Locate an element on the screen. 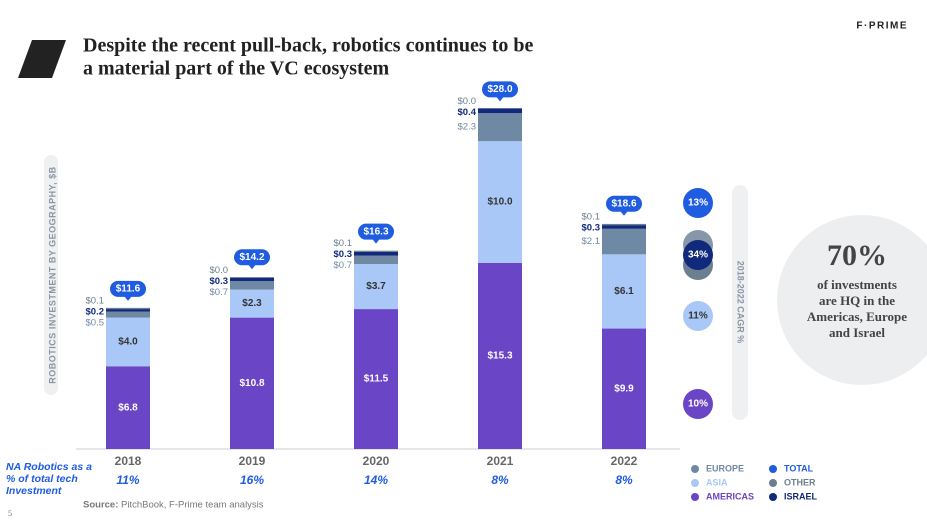 The height and width of the screenshot is (526, 927). cagr-label: 10% is located at coordinates (698, 404).